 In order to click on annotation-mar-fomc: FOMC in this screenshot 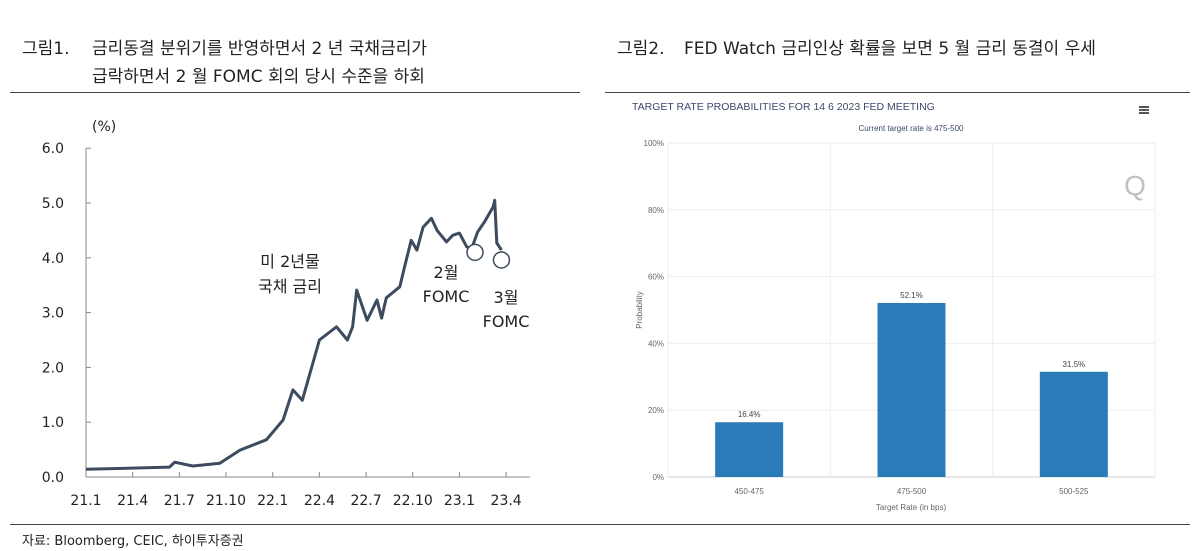, I will do `click(506, 321)`.